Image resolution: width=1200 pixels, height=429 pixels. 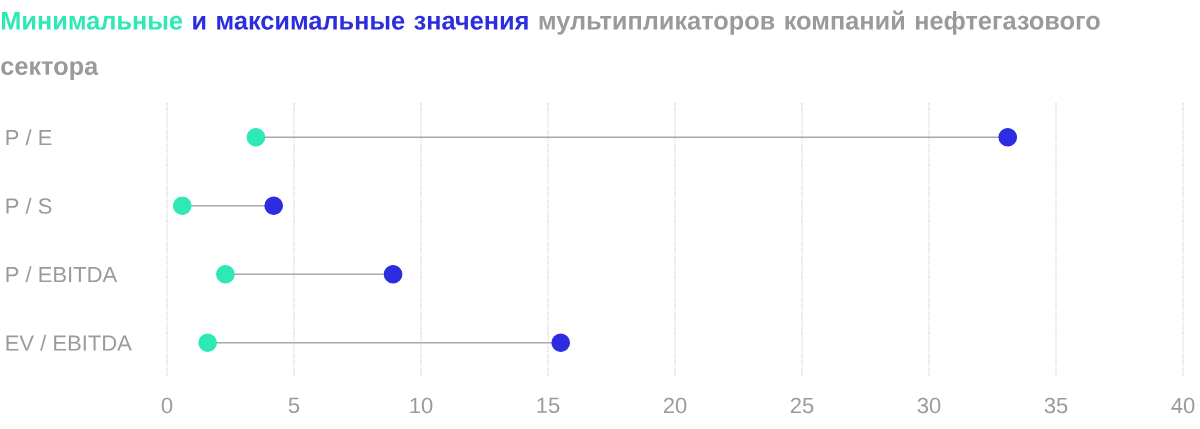 What do you see at coordinates (819, 22) in the screenshot?
I see `chart-title: мультипликаторов компаний нефтегазового` at bounding box center [819, 22].